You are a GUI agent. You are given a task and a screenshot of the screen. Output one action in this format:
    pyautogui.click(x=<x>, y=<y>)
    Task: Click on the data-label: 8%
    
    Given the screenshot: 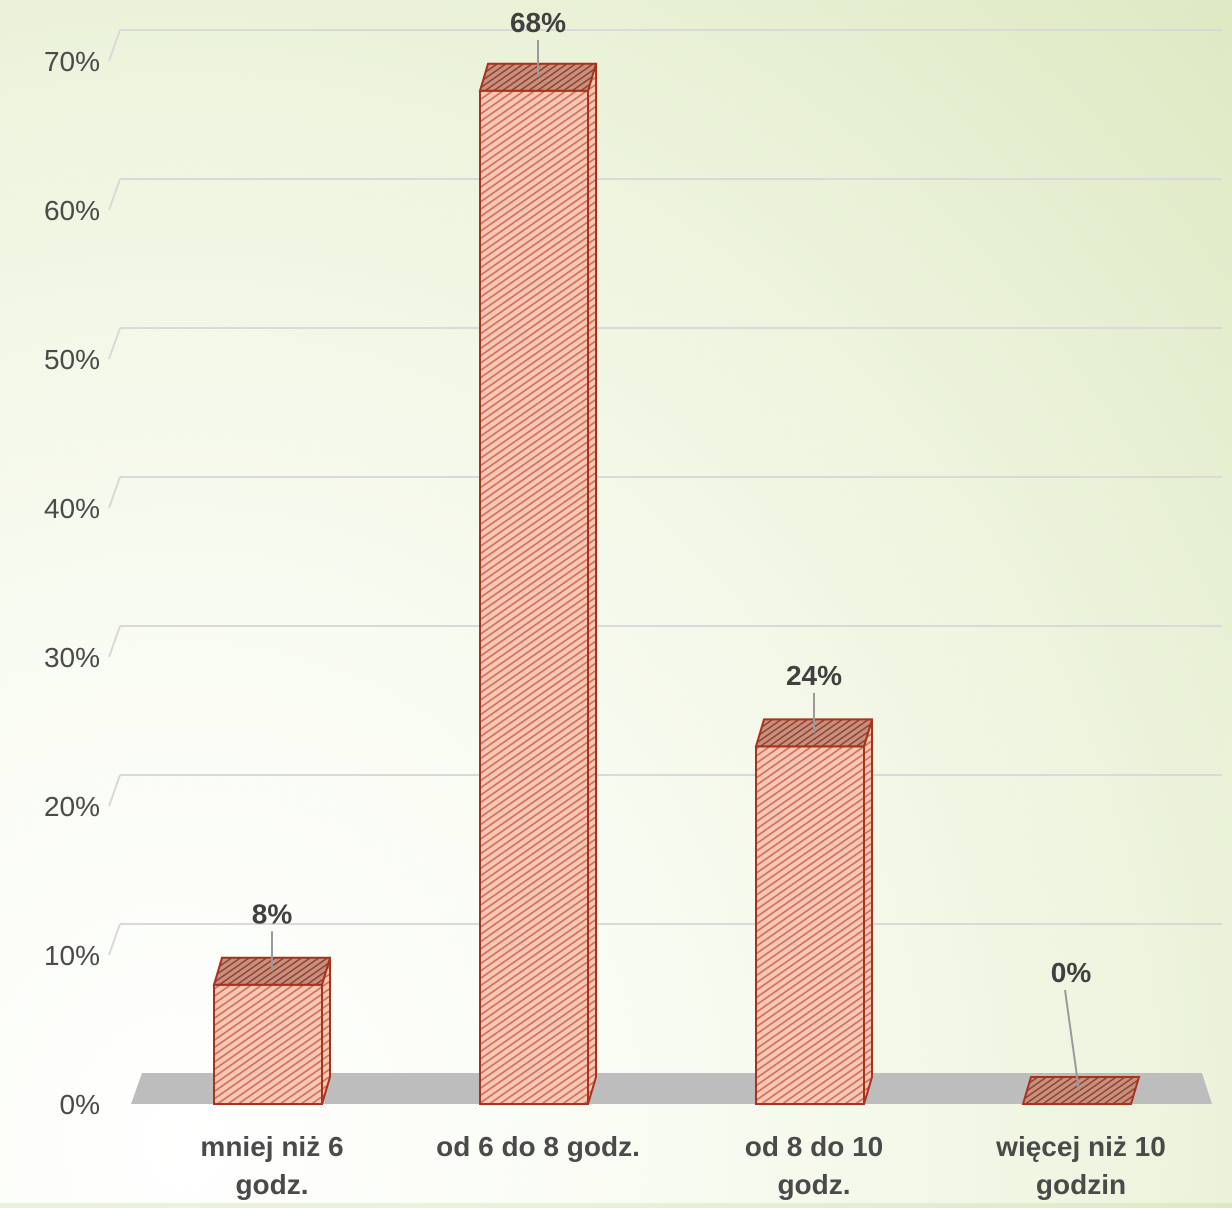 What is the action you would take?
    pyautogui.click(x=272, y=913)
    